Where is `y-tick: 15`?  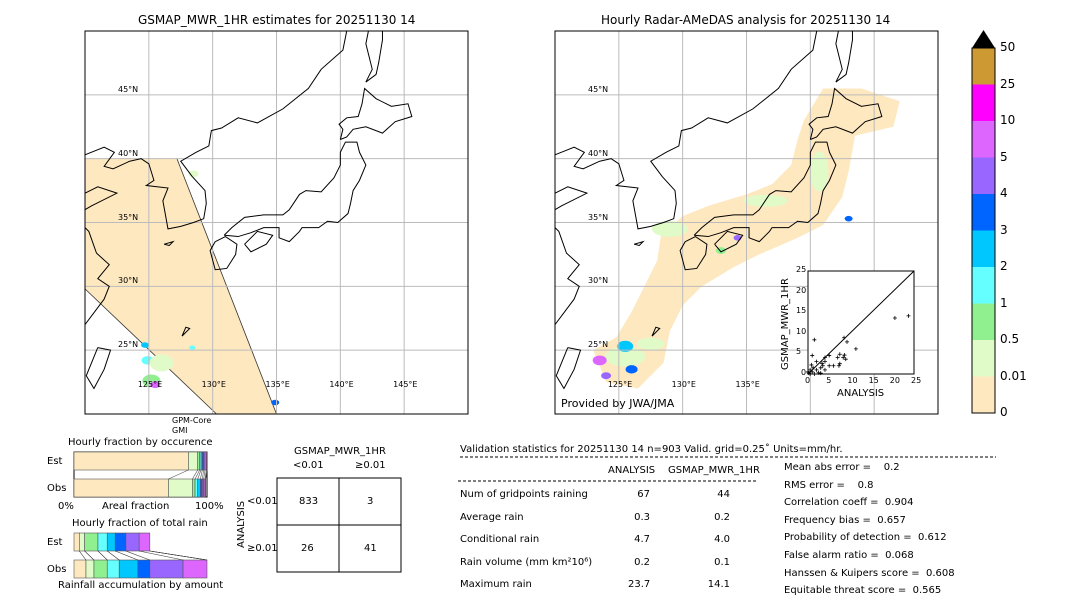 y-tick: 15 is located at coordinates (801, 311).